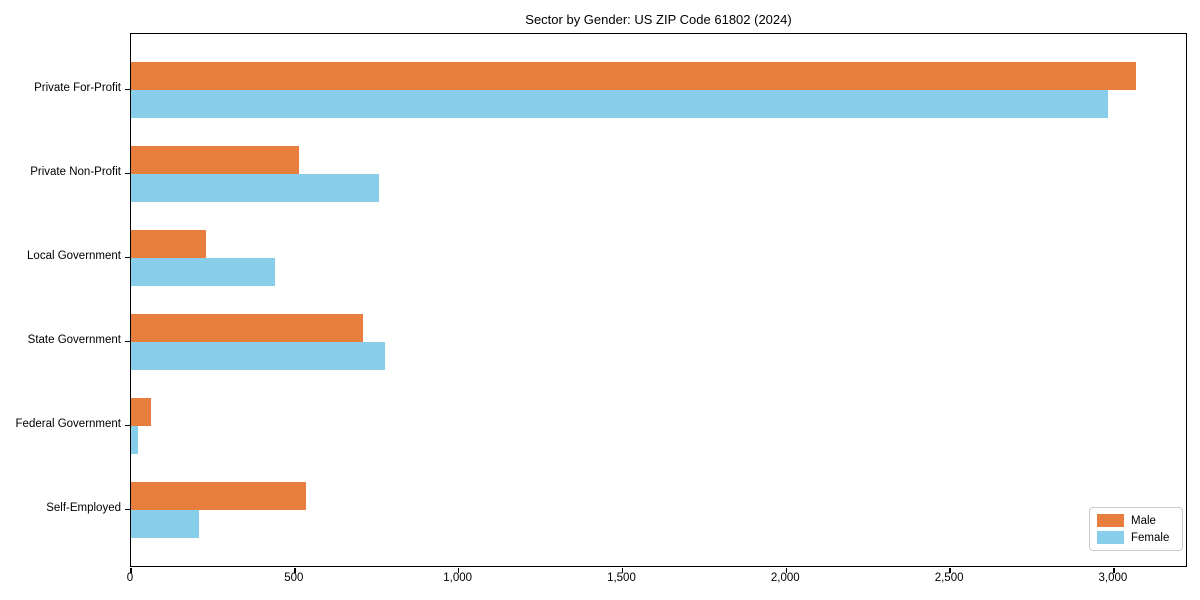 The height and width of the screenshot is (600, 1200). What do you see at coordinates (1113, 578) in the screenshot?
I see `xtick-label: 3,000` at bounding box center [1113, 578].